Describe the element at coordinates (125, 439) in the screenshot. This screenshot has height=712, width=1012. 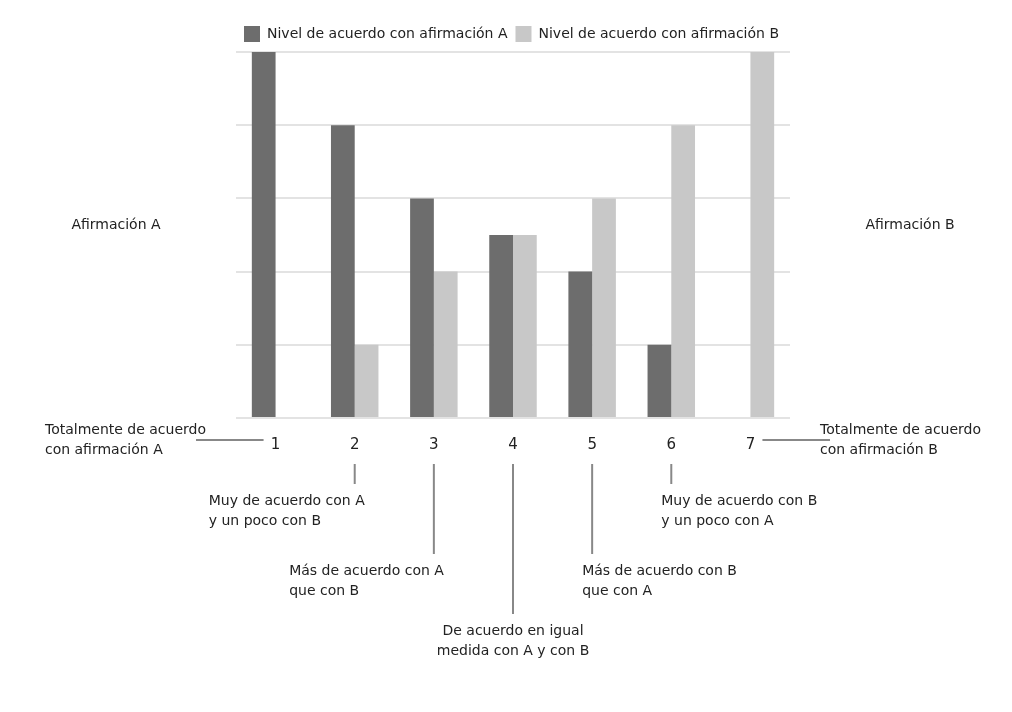
I see `text: Totalmente de acuerdo con afirmación A` at that location.